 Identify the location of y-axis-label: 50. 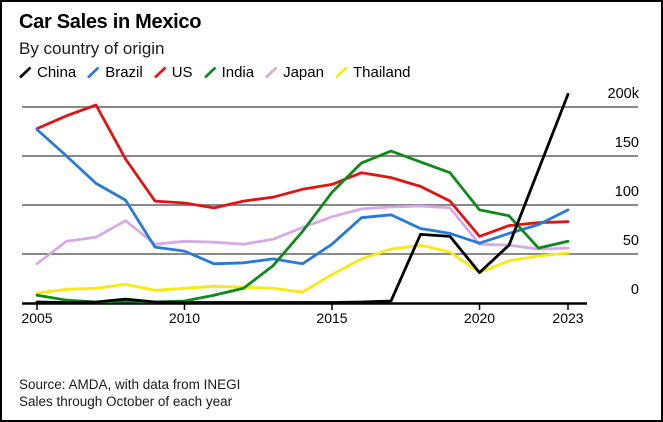
(631, 241).